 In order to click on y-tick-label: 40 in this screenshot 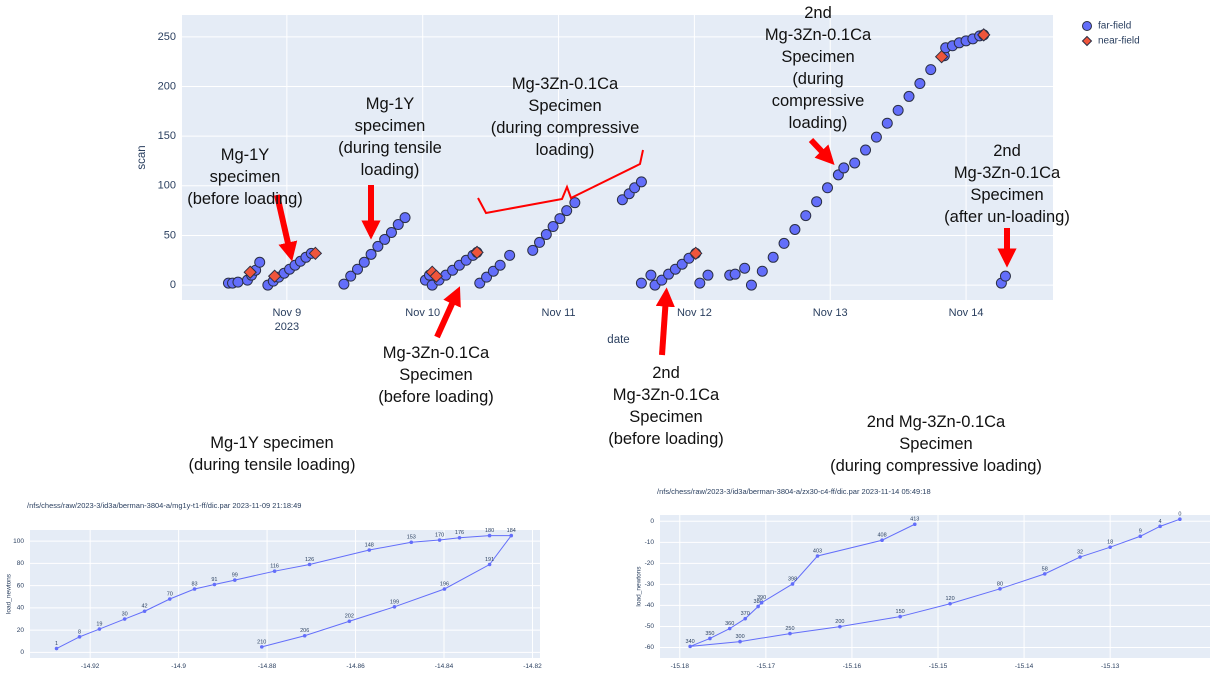, I will do `click(21, 608)`.